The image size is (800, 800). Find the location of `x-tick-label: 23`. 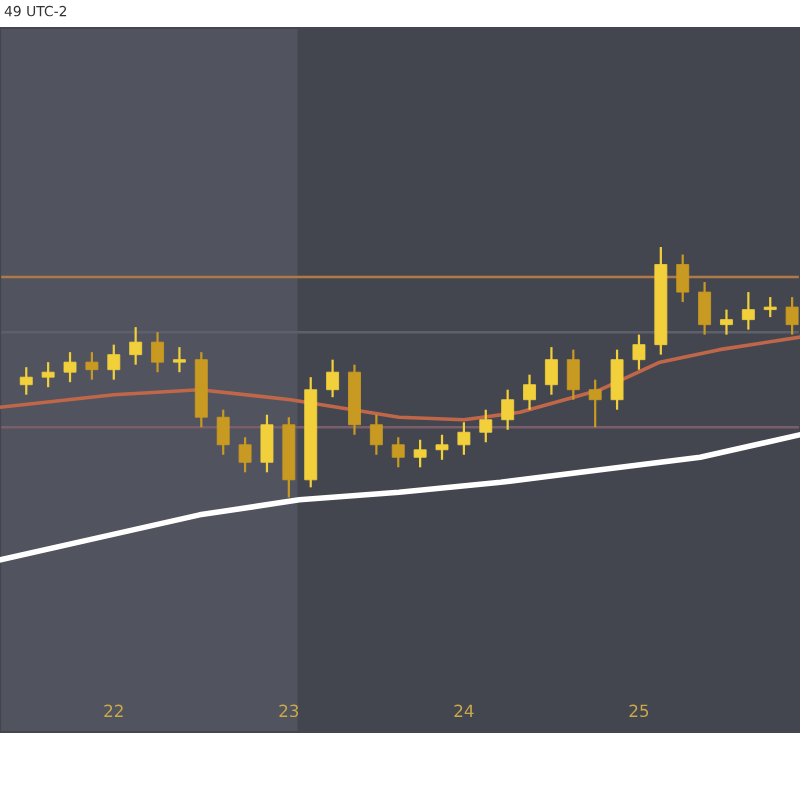

x-tick-label: 23 is located at coordinates (289, 711).